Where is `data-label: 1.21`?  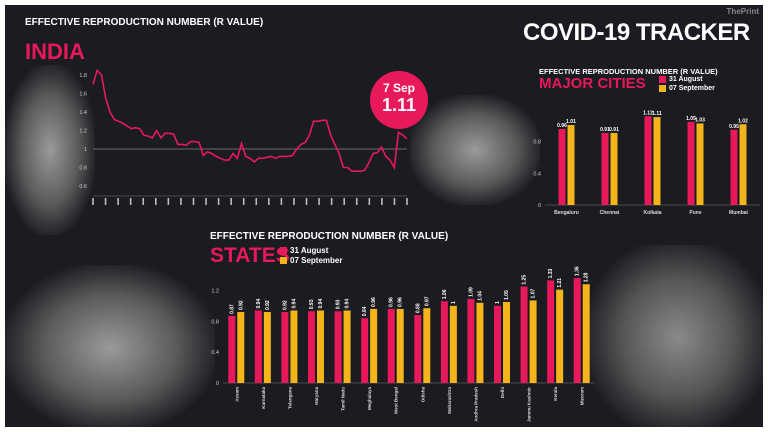 data-label: 1.21 is located at coordinates (560, 283).